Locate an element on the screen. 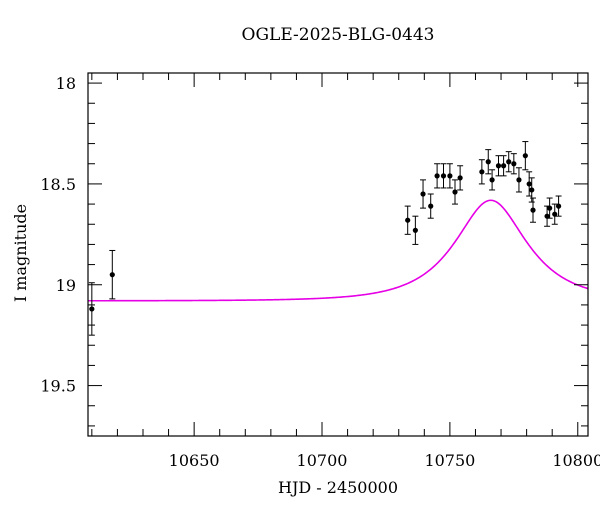 This screenshot has width=600, height=512. y-tick-label: 19 is located at coordinates (66, 285).